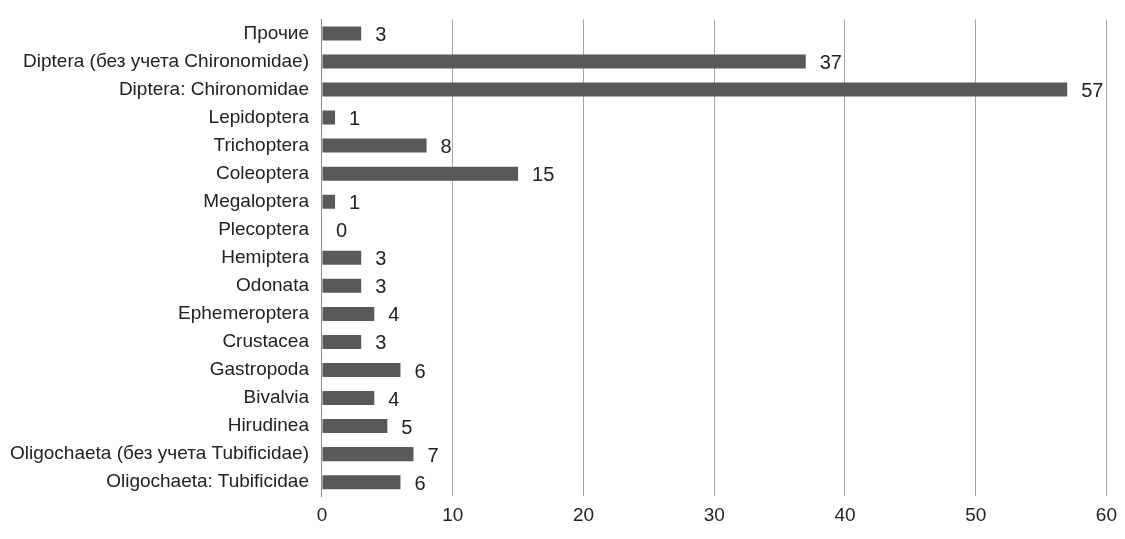  I want to click on y-tick-label: Hemiptera, so click(265, 257).